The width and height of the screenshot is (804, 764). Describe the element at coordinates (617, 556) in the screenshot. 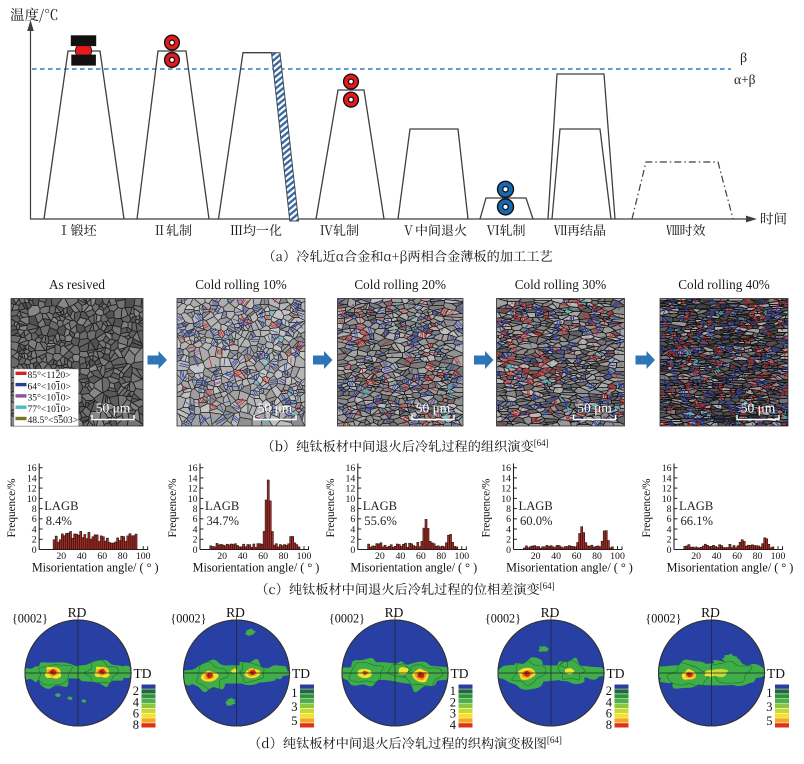

I see `svg-text: 100` at that location.